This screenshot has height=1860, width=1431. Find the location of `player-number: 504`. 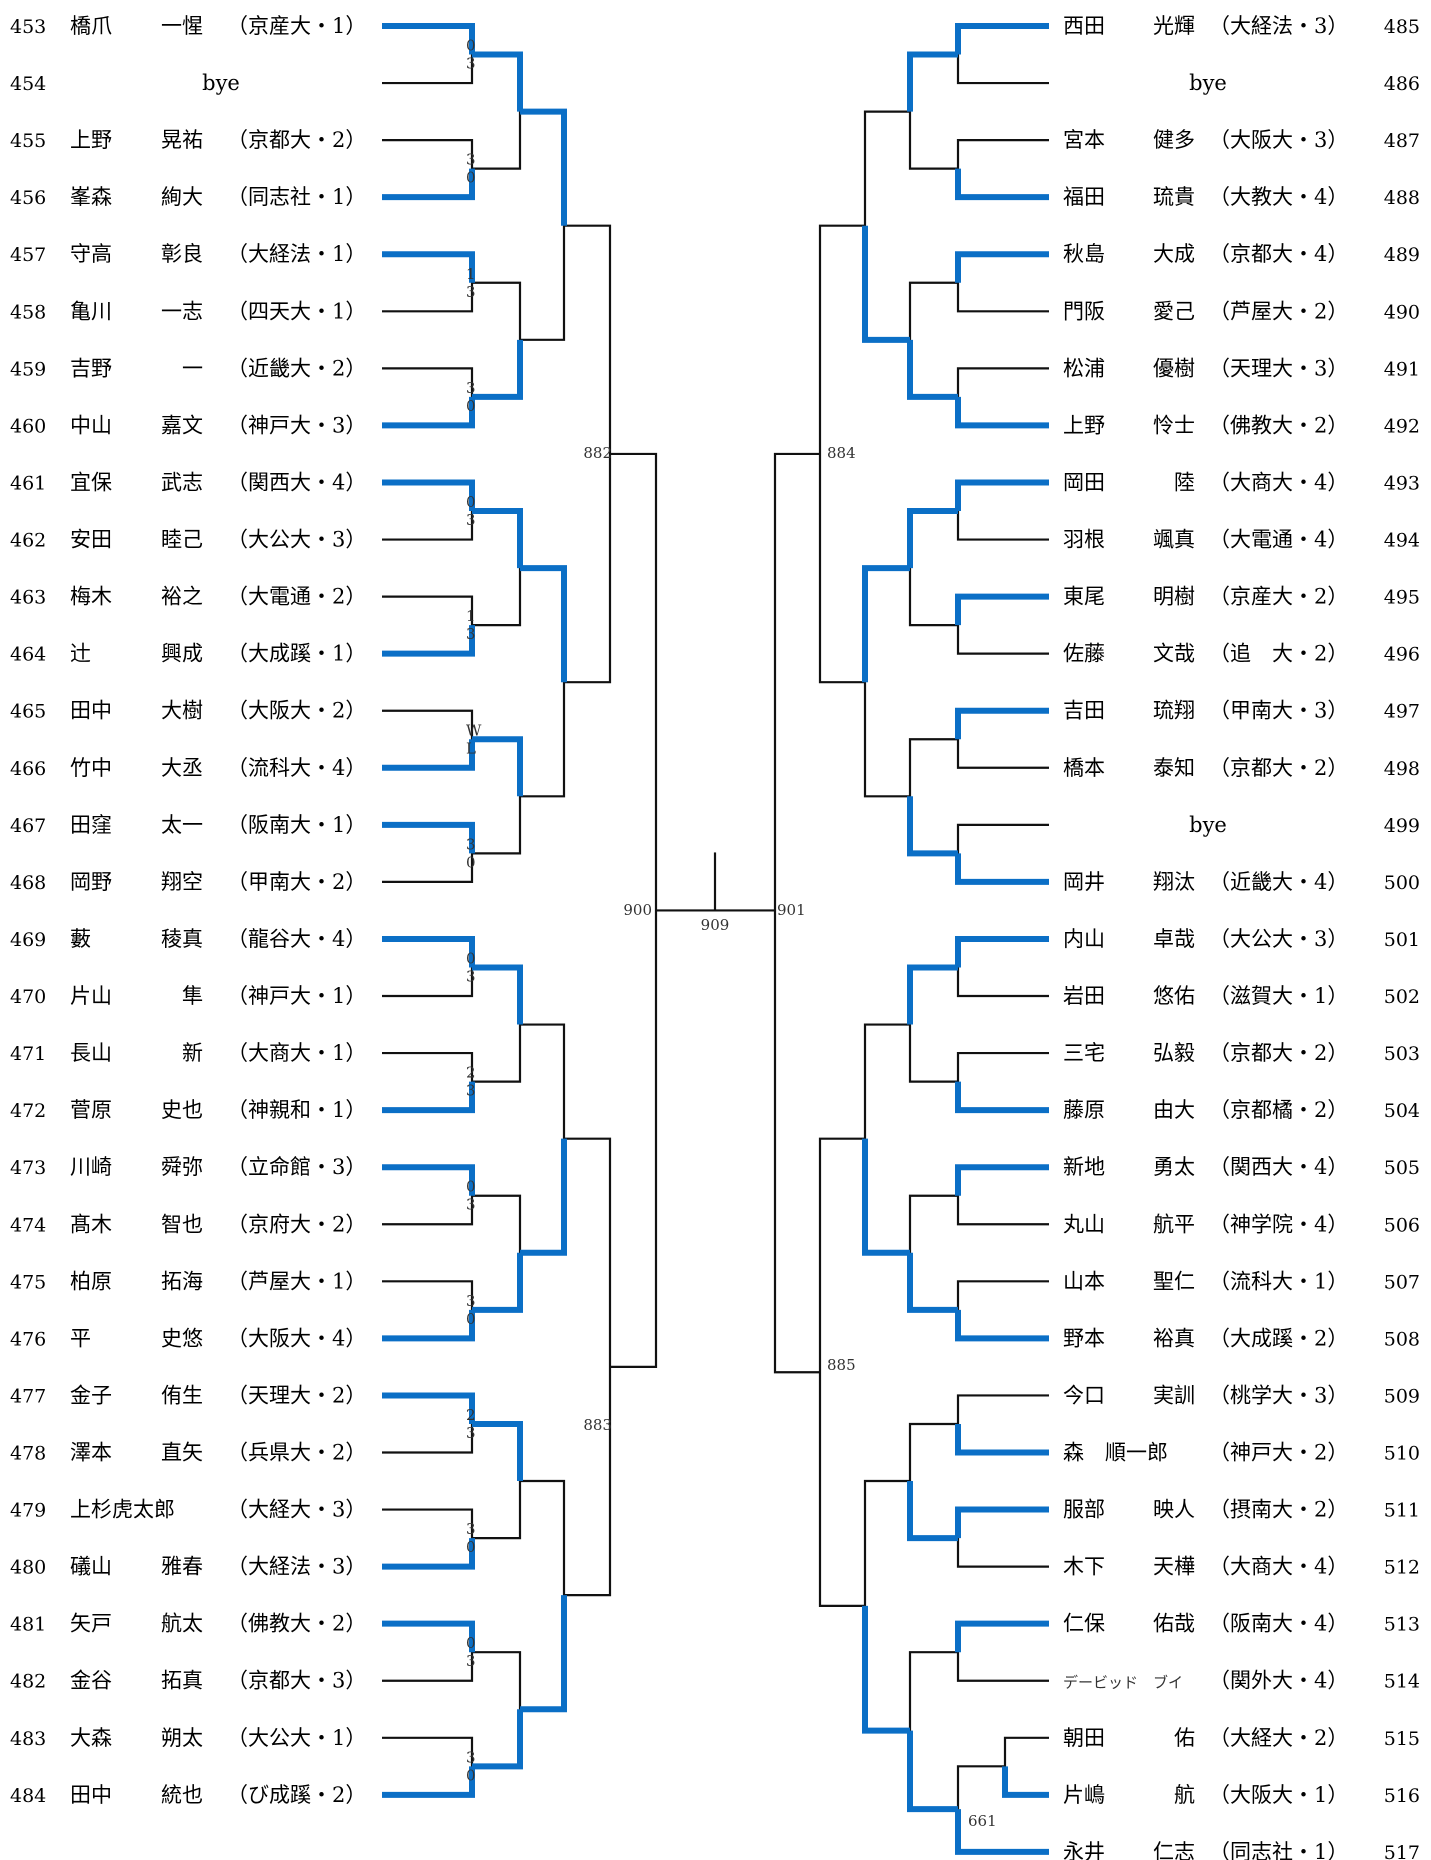

player-number: 504 is located at coordinates (1402, 1111).